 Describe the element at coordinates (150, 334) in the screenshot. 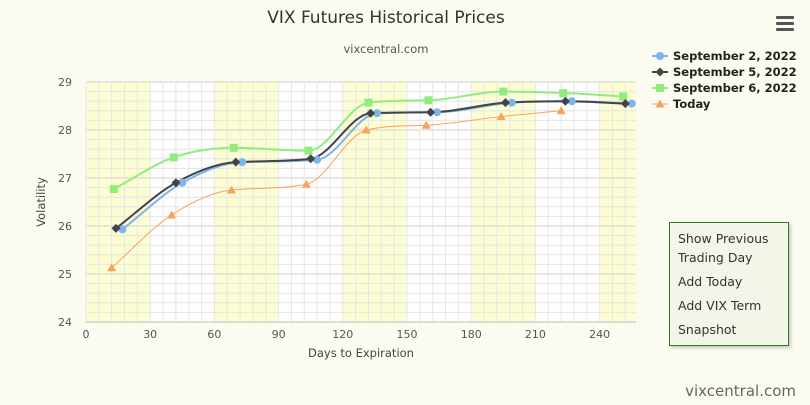

I see `x-tick-label: 30` at that location.